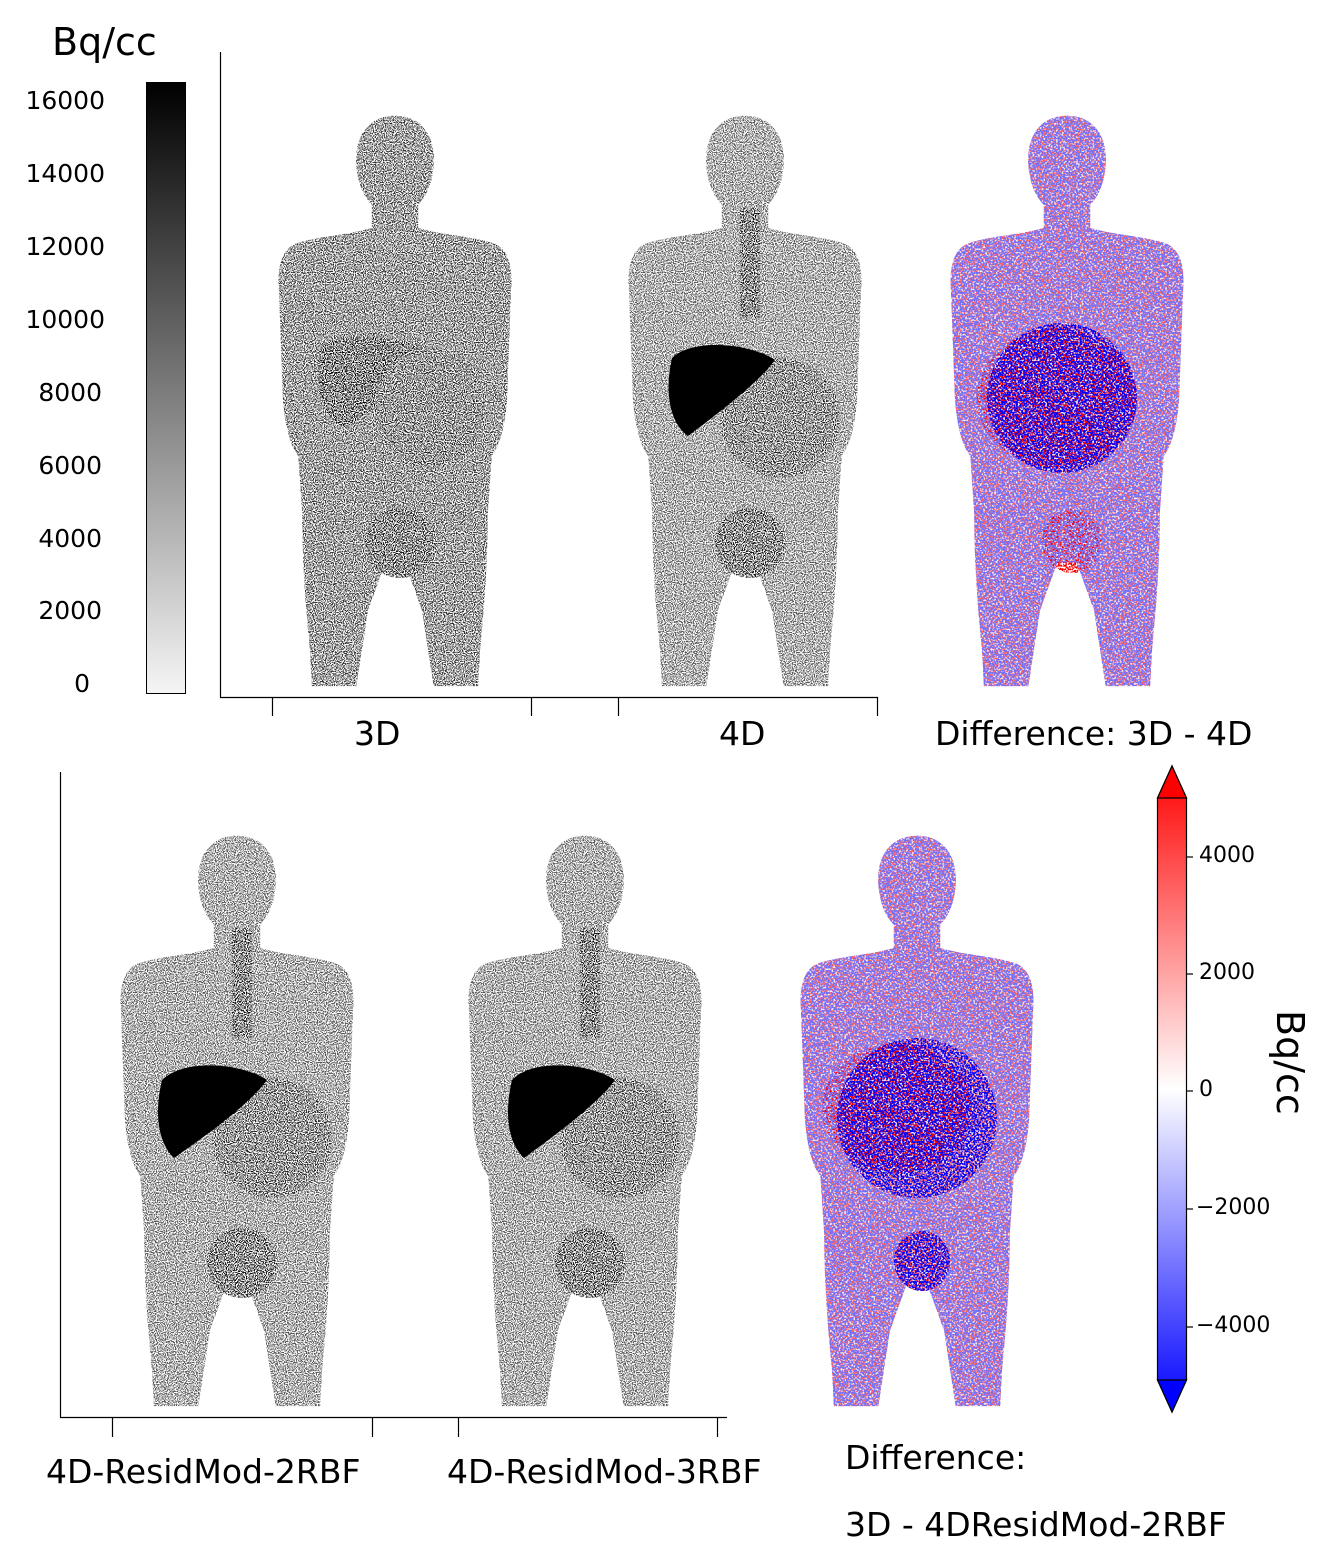 The image size is (1340, 1557). Describe the element at coordinates (1290, 1062) in the screenshot. I see `diverging-colorbar-unit-label: Bq/cc` at that location.